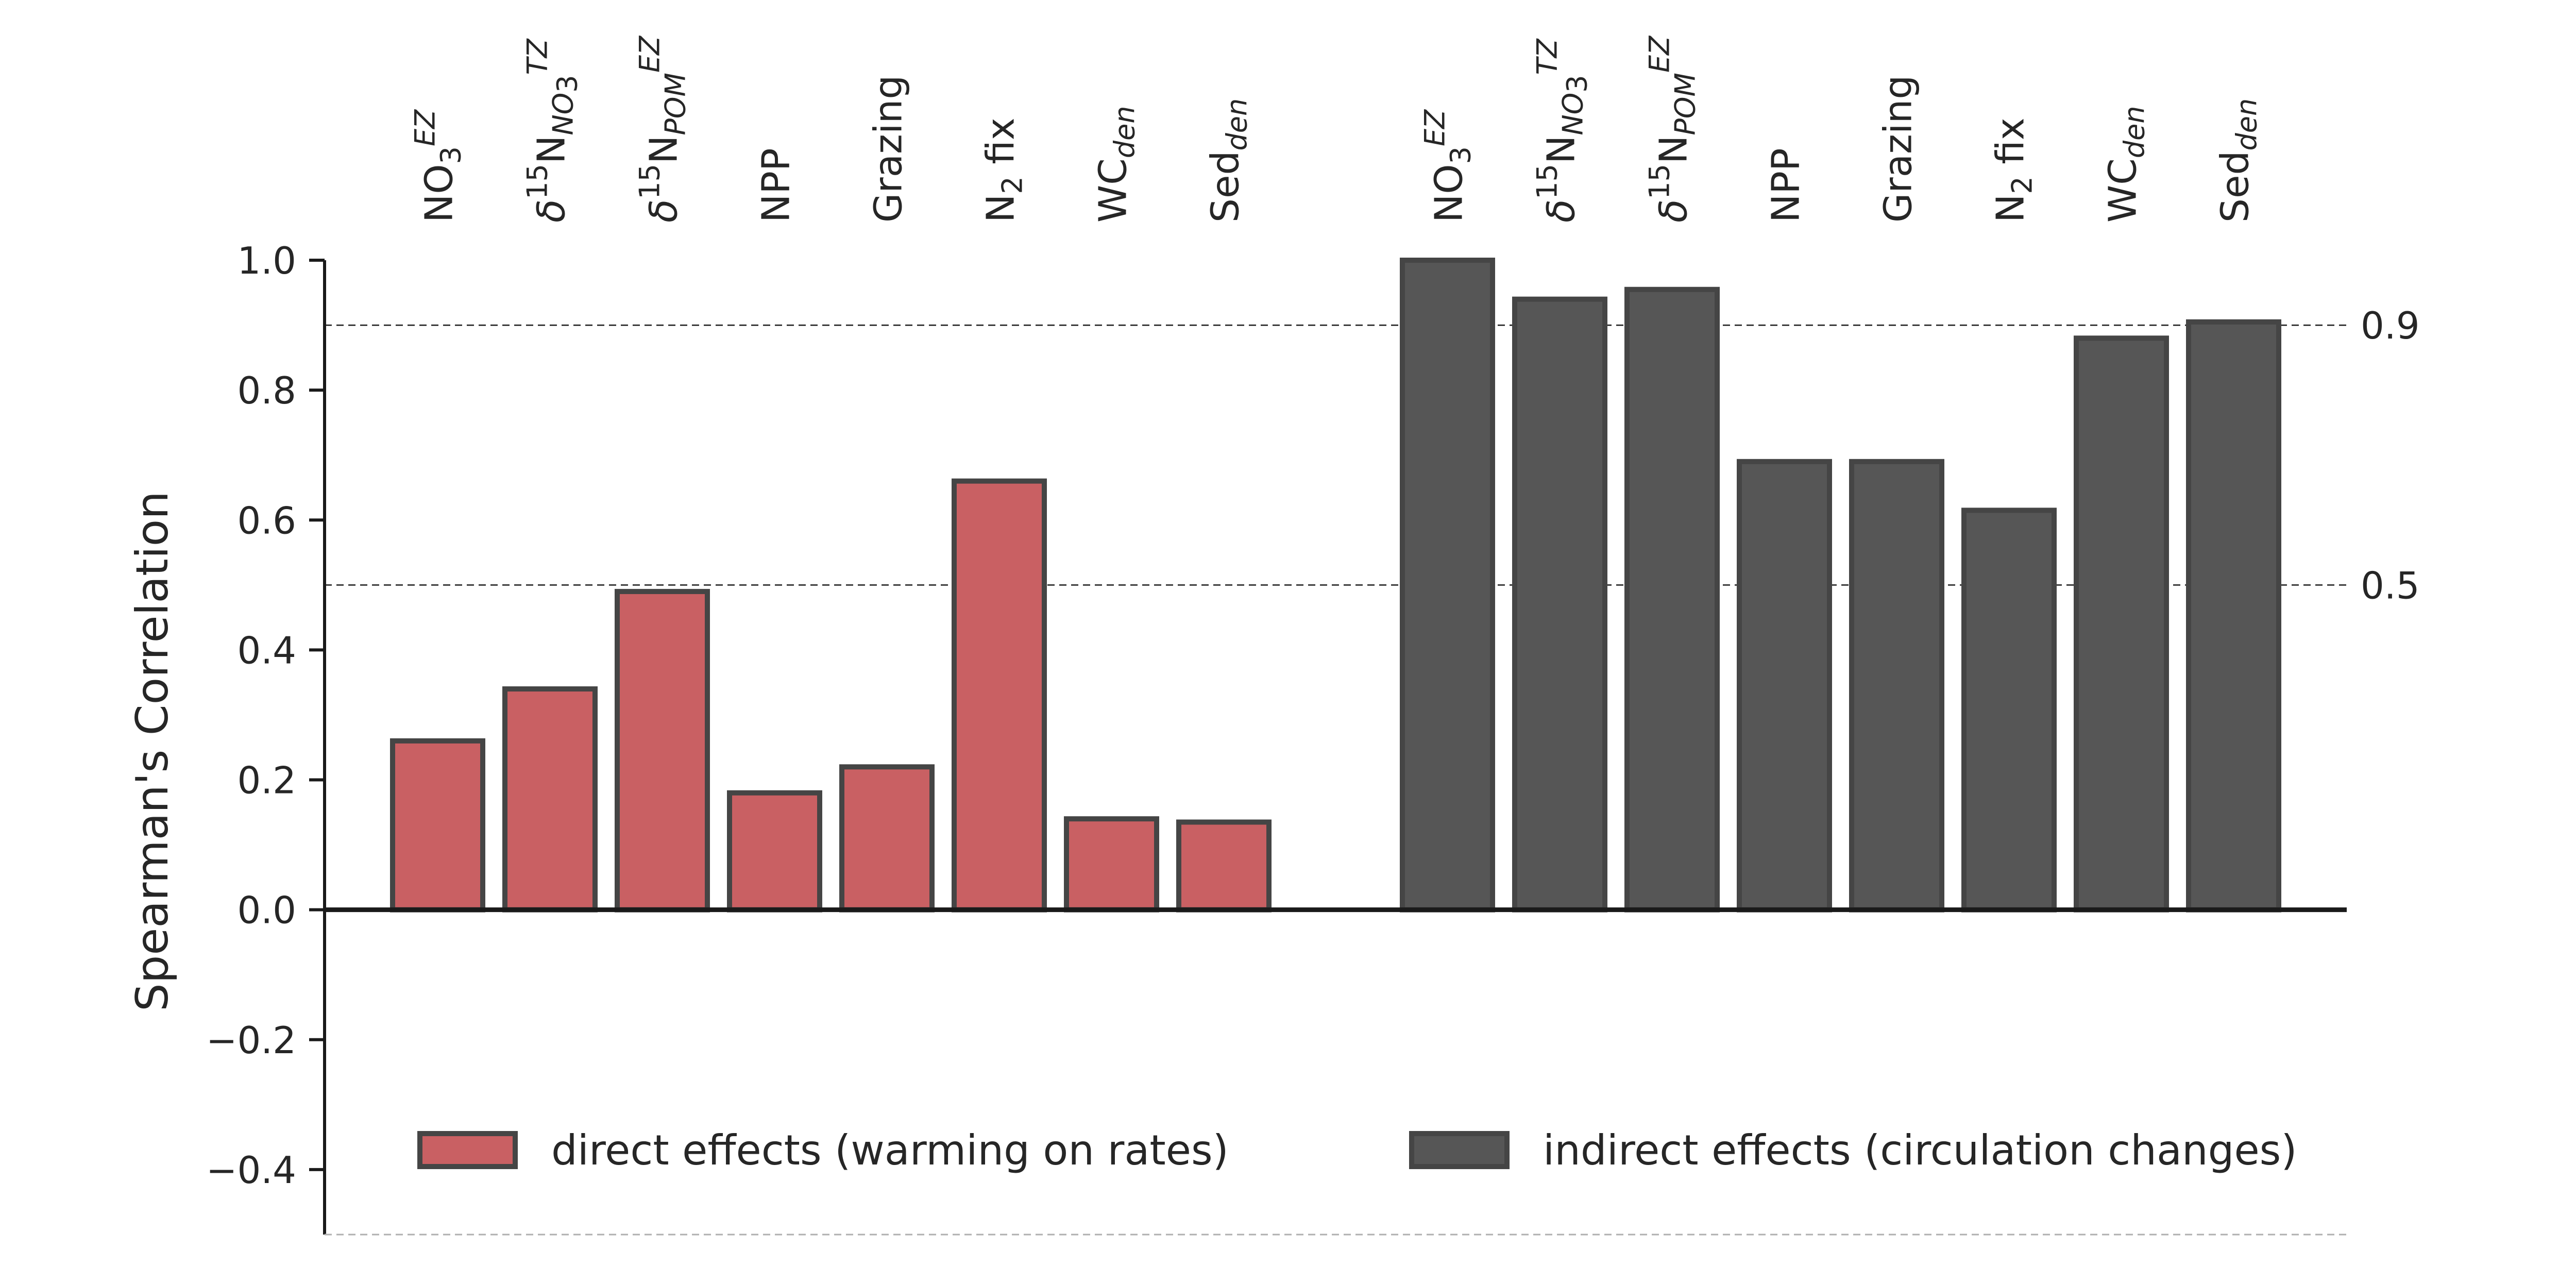 The image size is (2576, 1283). I want to click on bar-direct-wcden, so click(1111, 864).